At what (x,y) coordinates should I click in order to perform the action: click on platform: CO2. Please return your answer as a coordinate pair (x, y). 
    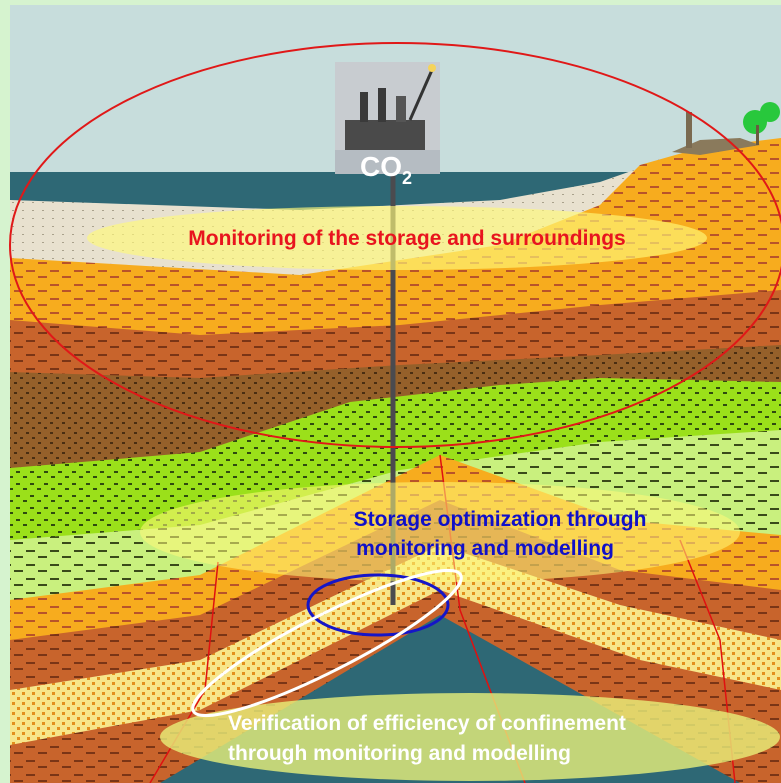
    Looking at the image, I should click on (387, 125).